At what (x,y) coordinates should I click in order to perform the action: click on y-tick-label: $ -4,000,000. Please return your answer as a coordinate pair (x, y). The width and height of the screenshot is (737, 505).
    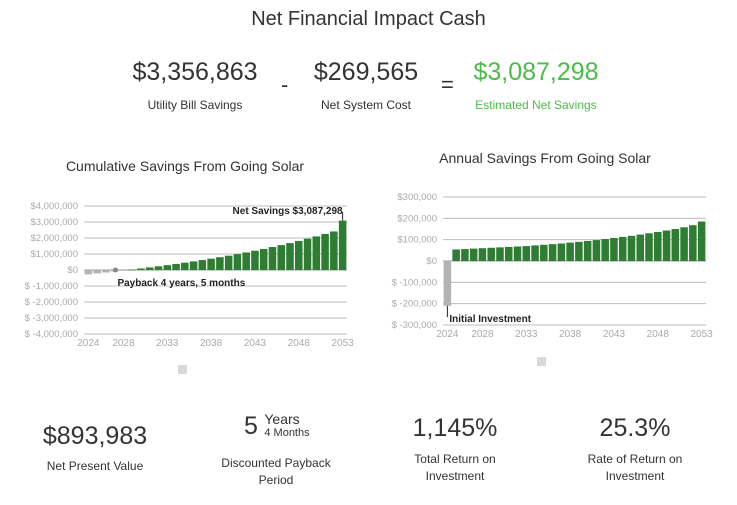
    Looking at the image, I should click on (51, 334).